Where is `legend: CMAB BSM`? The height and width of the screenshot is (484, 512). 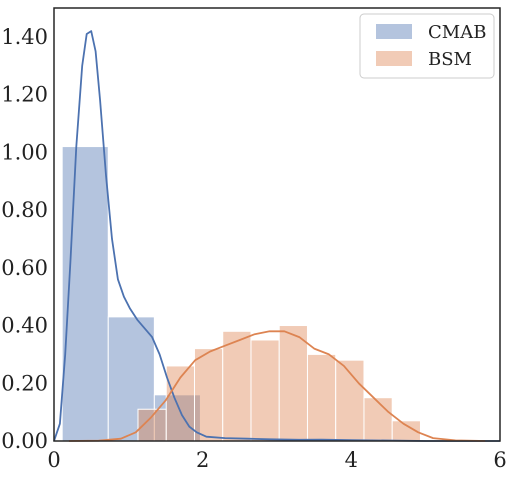 legend: CMAB BSM is located at coordinates (427, 46).